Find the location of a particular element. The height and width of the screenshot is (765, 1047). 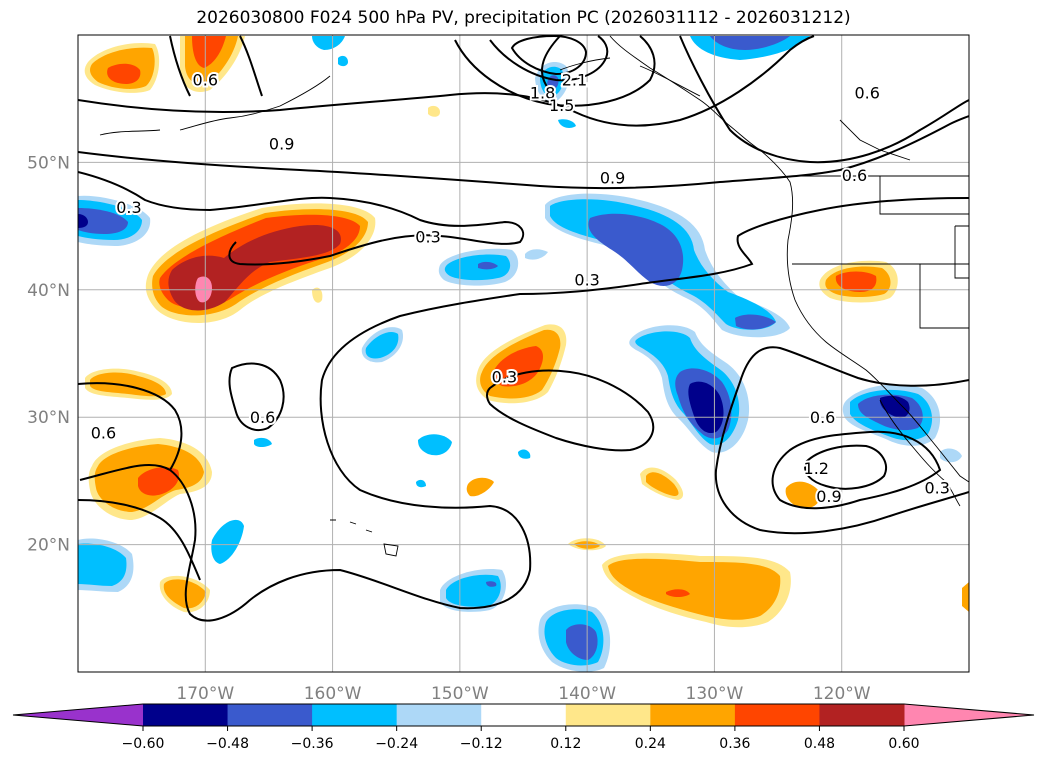

shade-anomaly-neg-small2 is located at coordinates (567, 123).